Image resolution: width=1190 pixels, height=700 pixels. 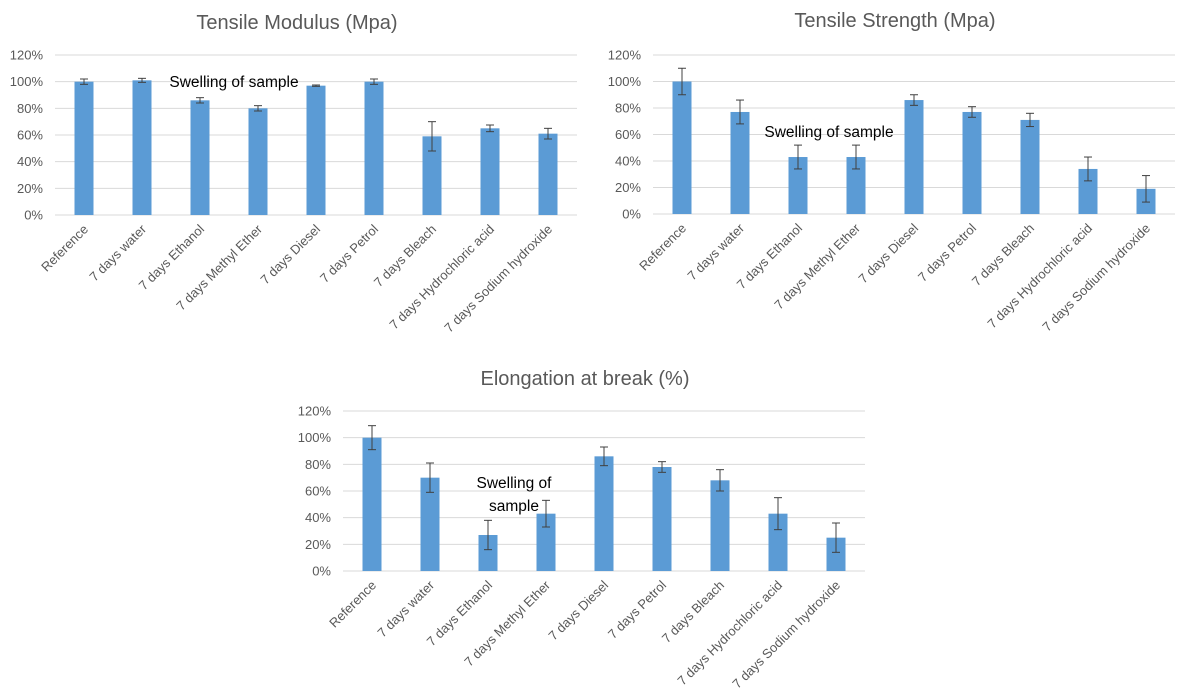 What do you see at coordinates (584, 379) in the screenshot?
I see `chart-title: Elongation at break (%)` at bounding box center [584, 379].